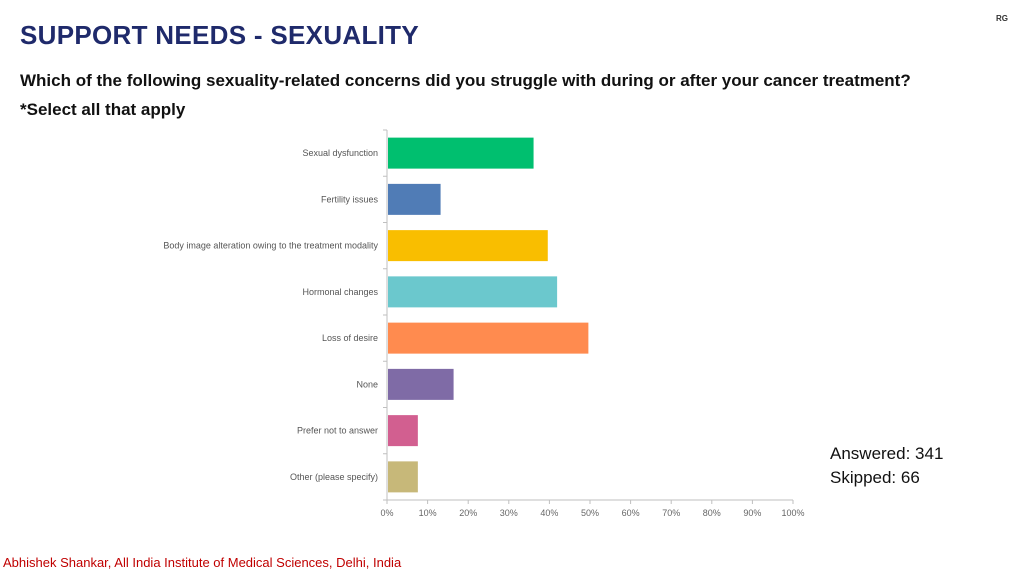 The image size is (1024, 574). Describe the element at coordinates (631, 513) in the screenshot. I see `x-tick-label: 60%` at that location.